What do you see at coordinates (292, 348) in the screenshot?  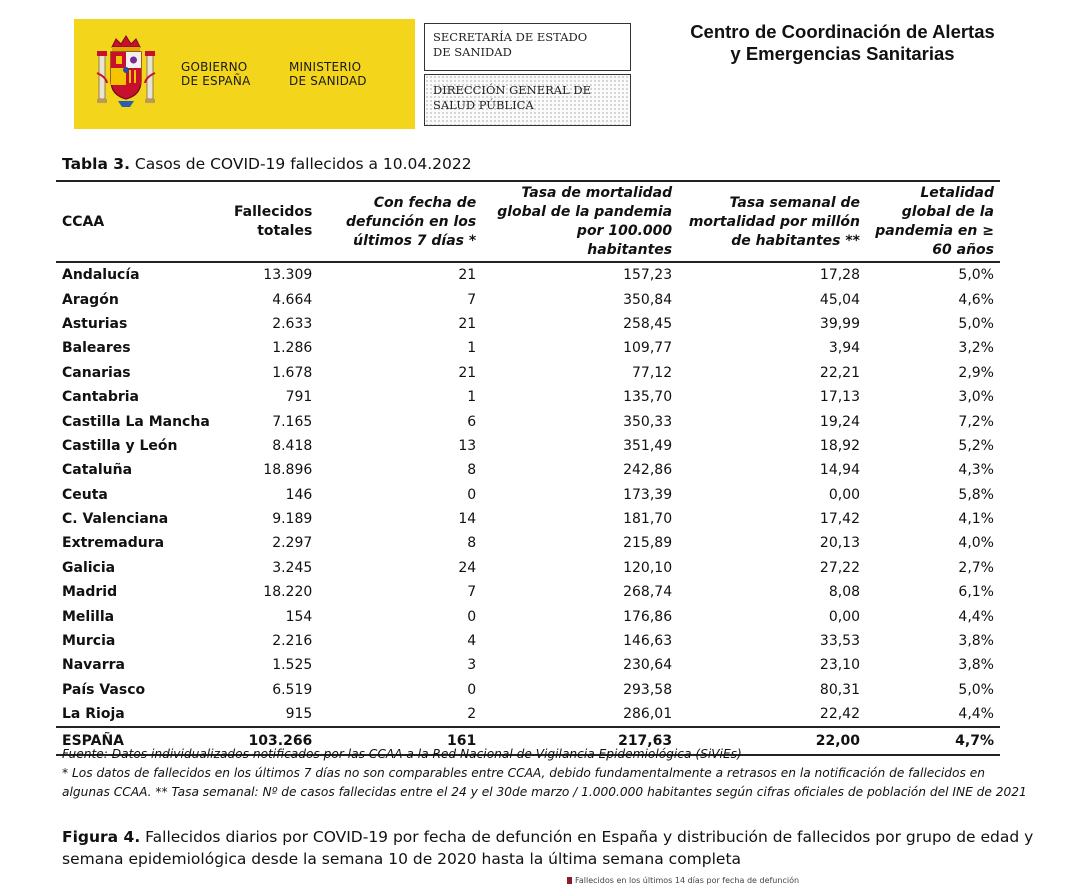 I see `cell-fallecidos: 1.286` at bounding box center [292, 348].